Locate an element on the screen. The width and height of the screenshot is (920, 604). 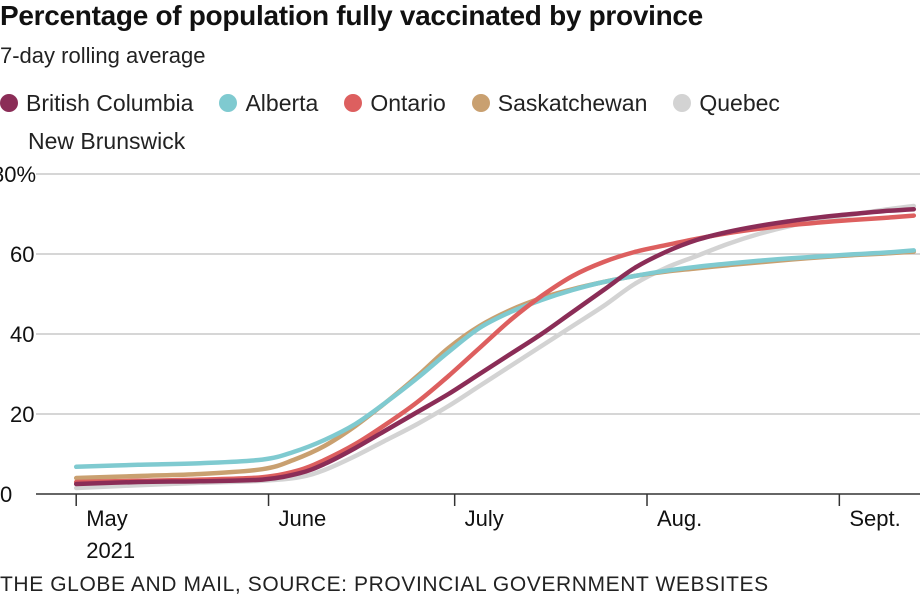
legend-item-british-columbia: British Columbia is located at coordinates (96, 103).